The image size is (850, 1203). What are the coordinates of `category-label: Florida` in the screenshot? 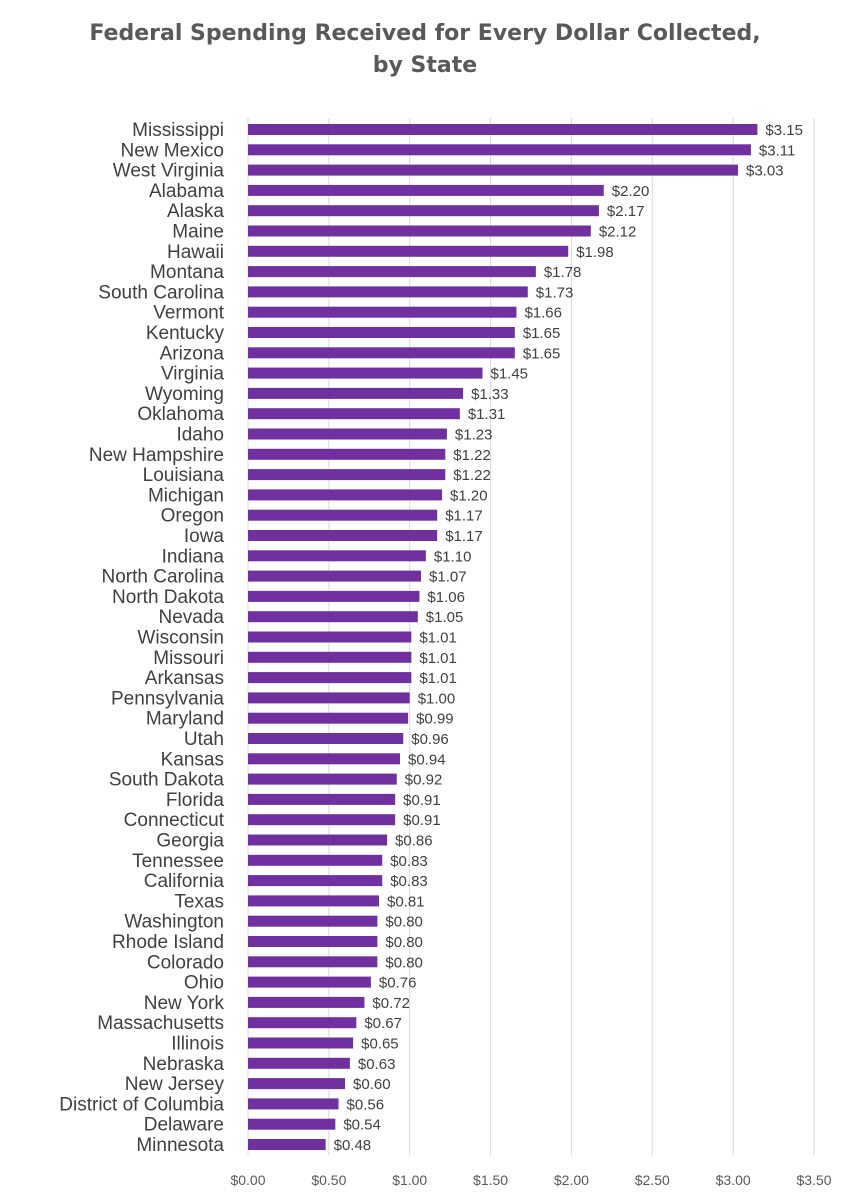 It's located at (195, 800).